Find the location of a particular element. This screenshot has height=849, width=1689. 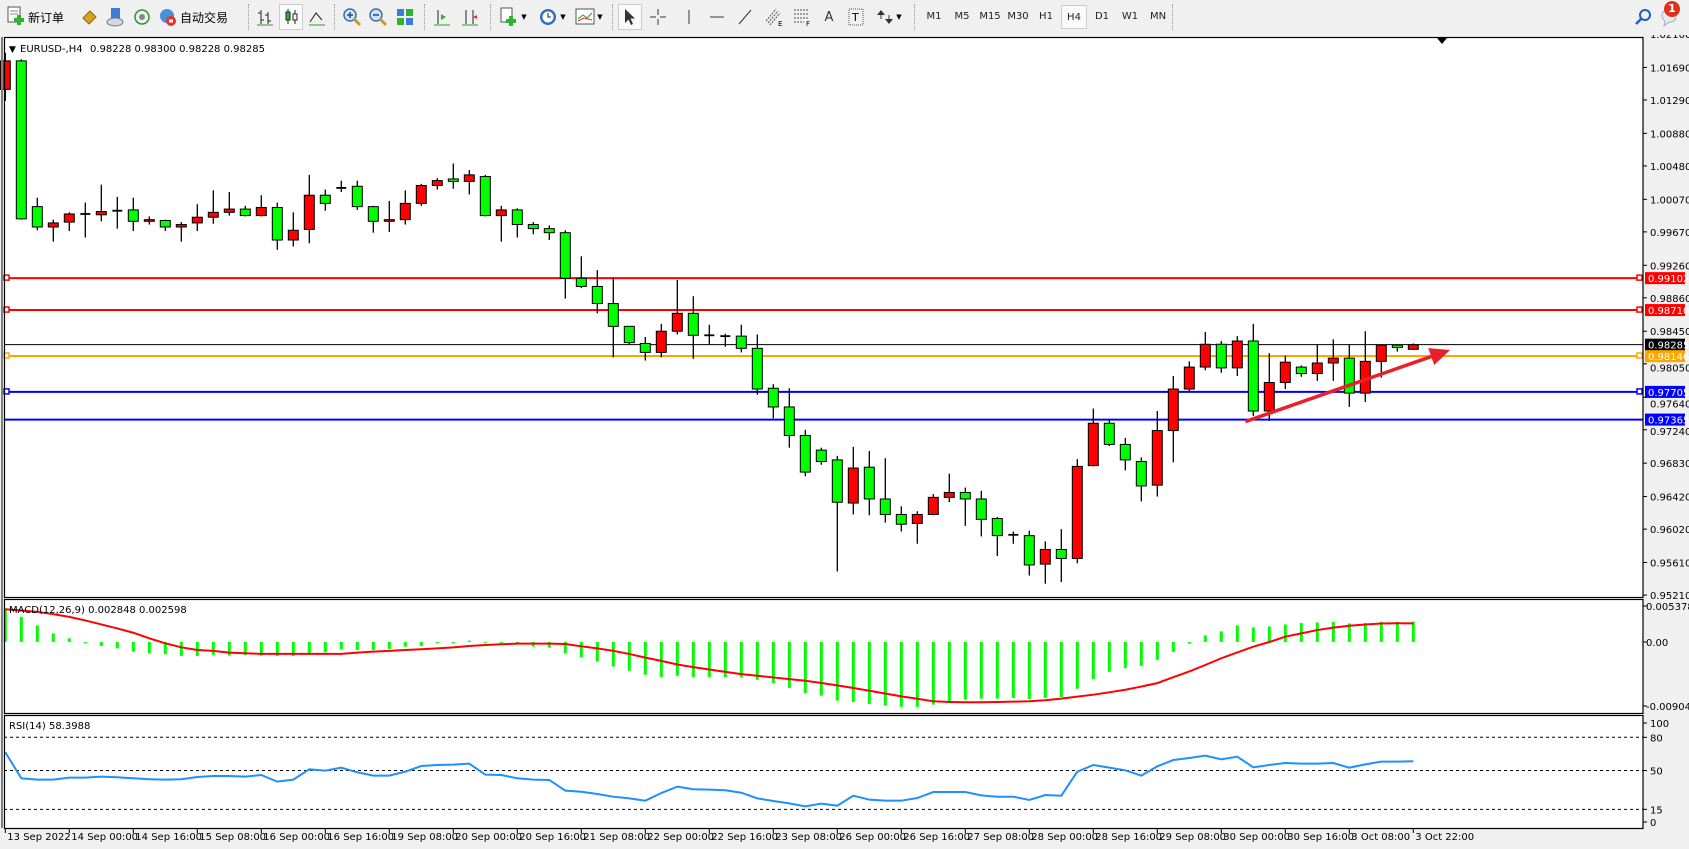

horizontal-line-button is located at coordinates (717, 17).